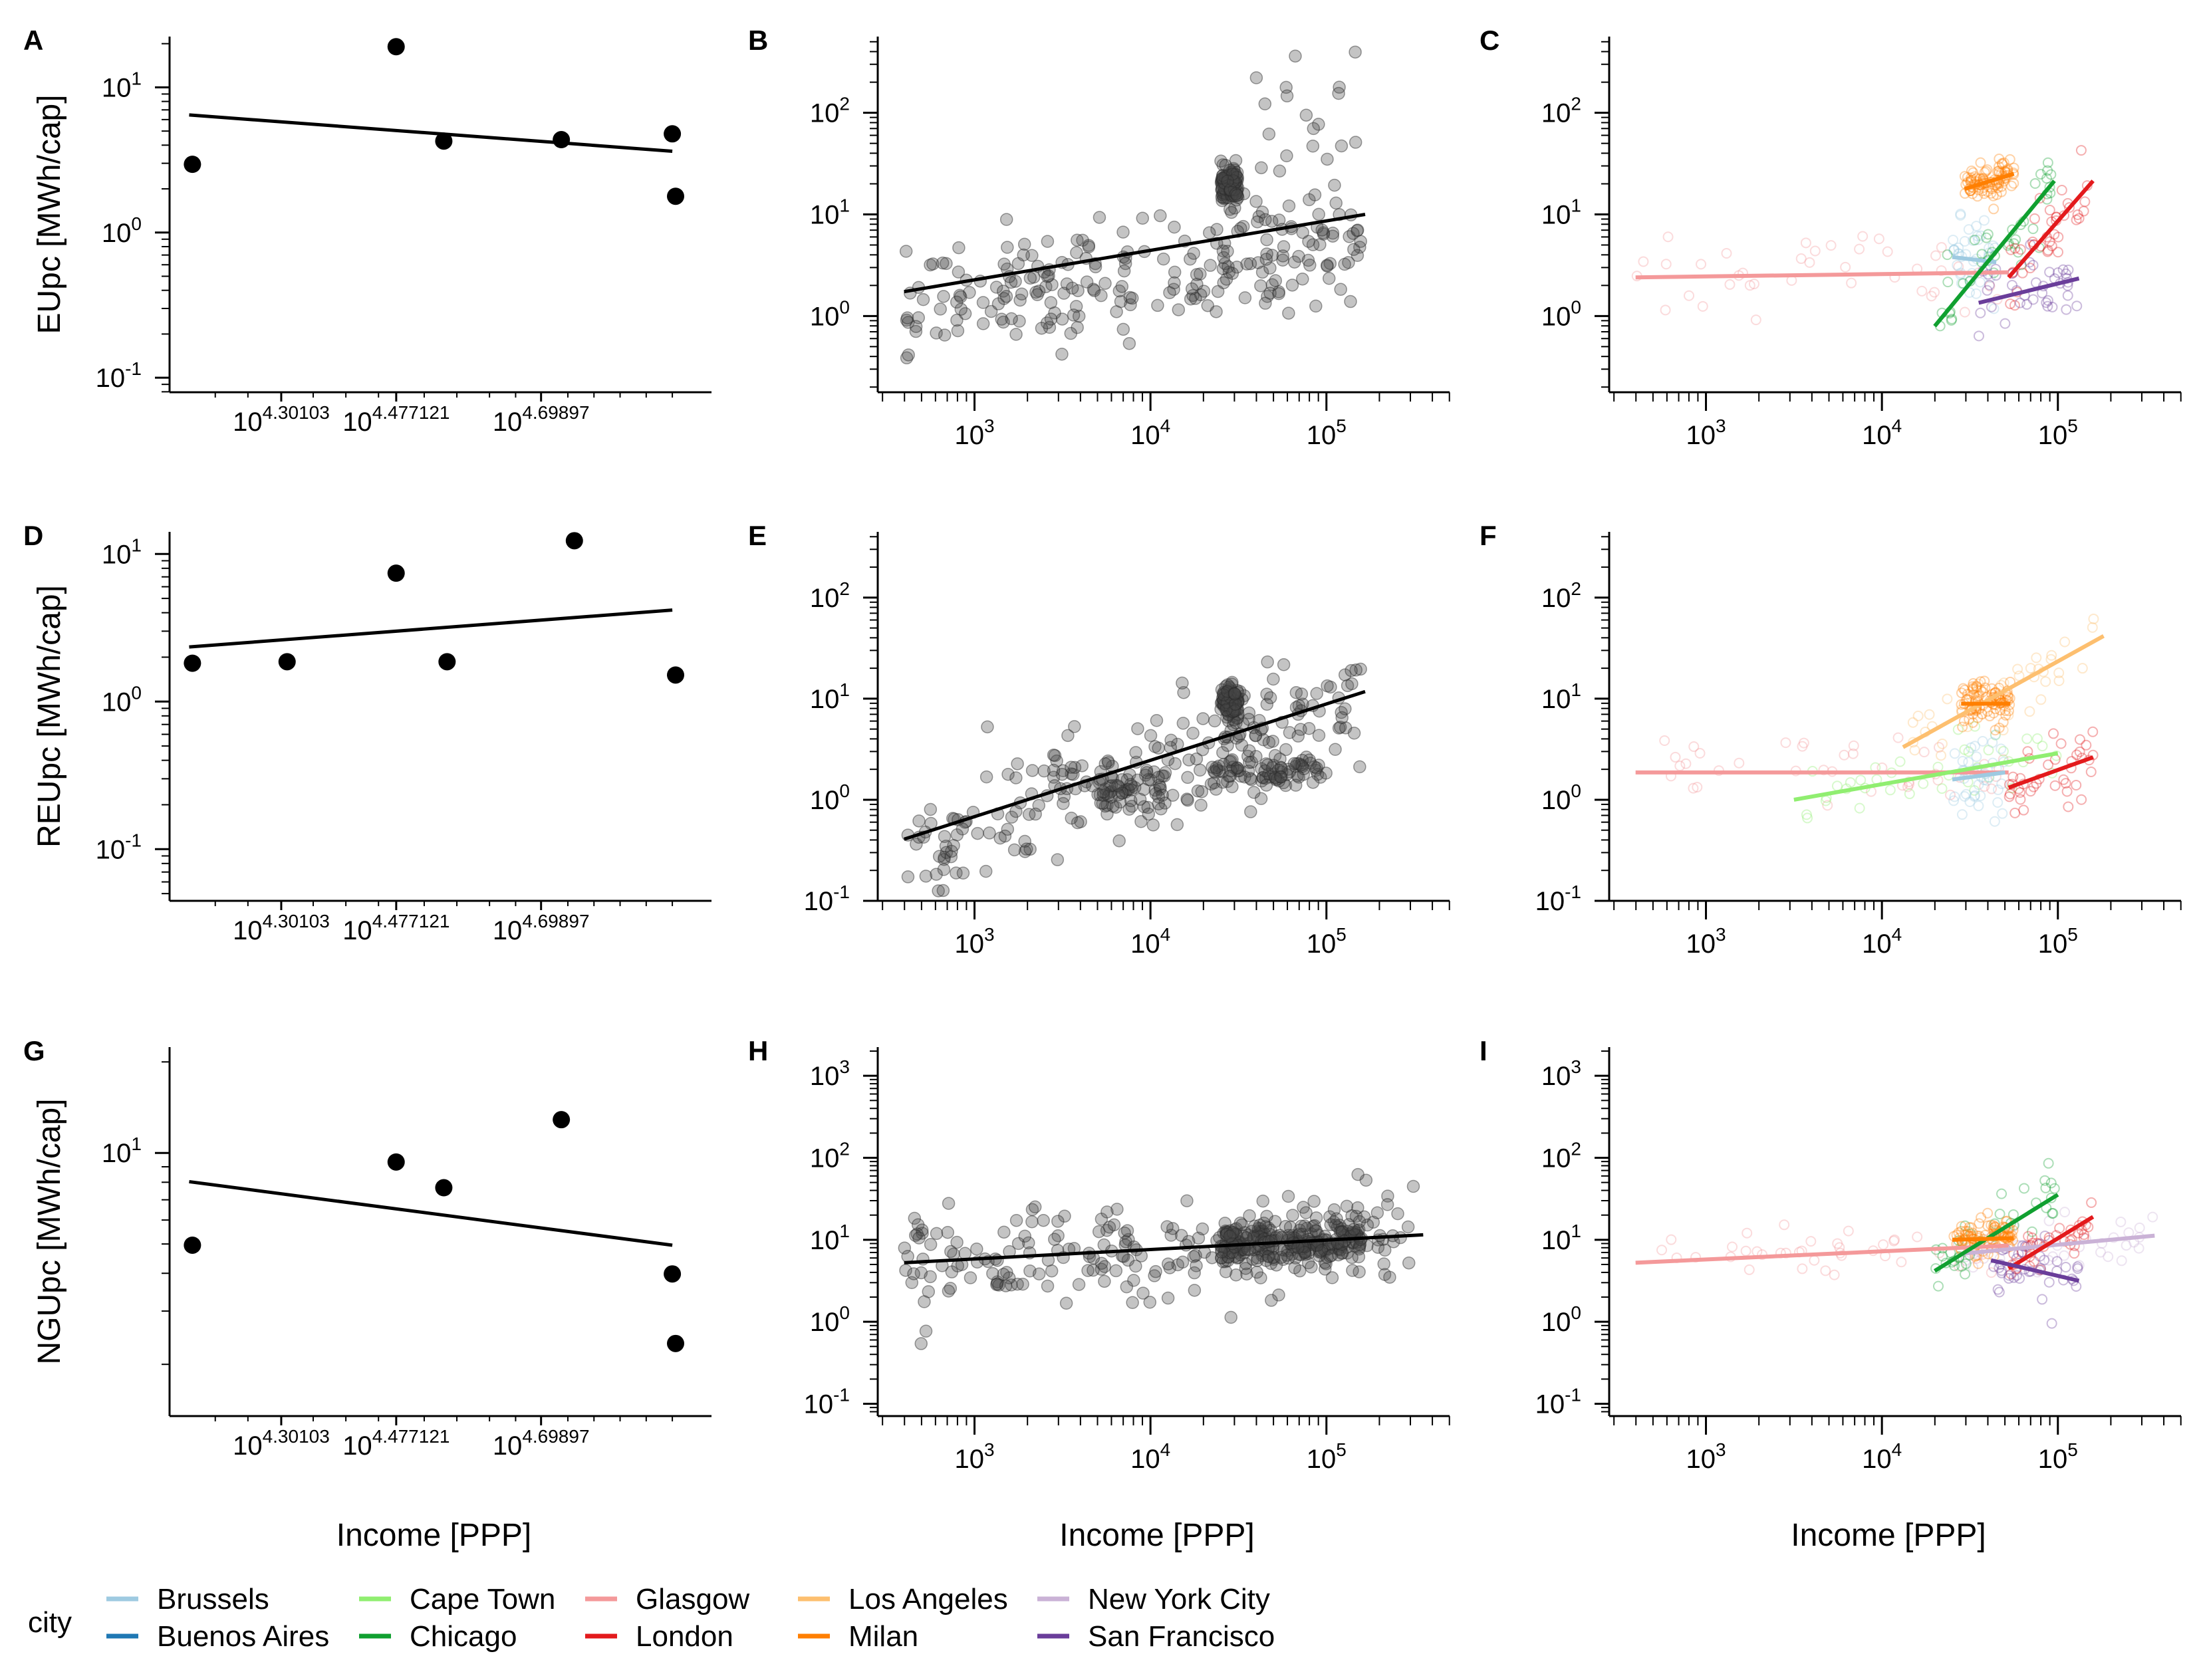  Describe the element at coordinates (1489, 40) in the screenshot. I see `panel-label: C` at that location.